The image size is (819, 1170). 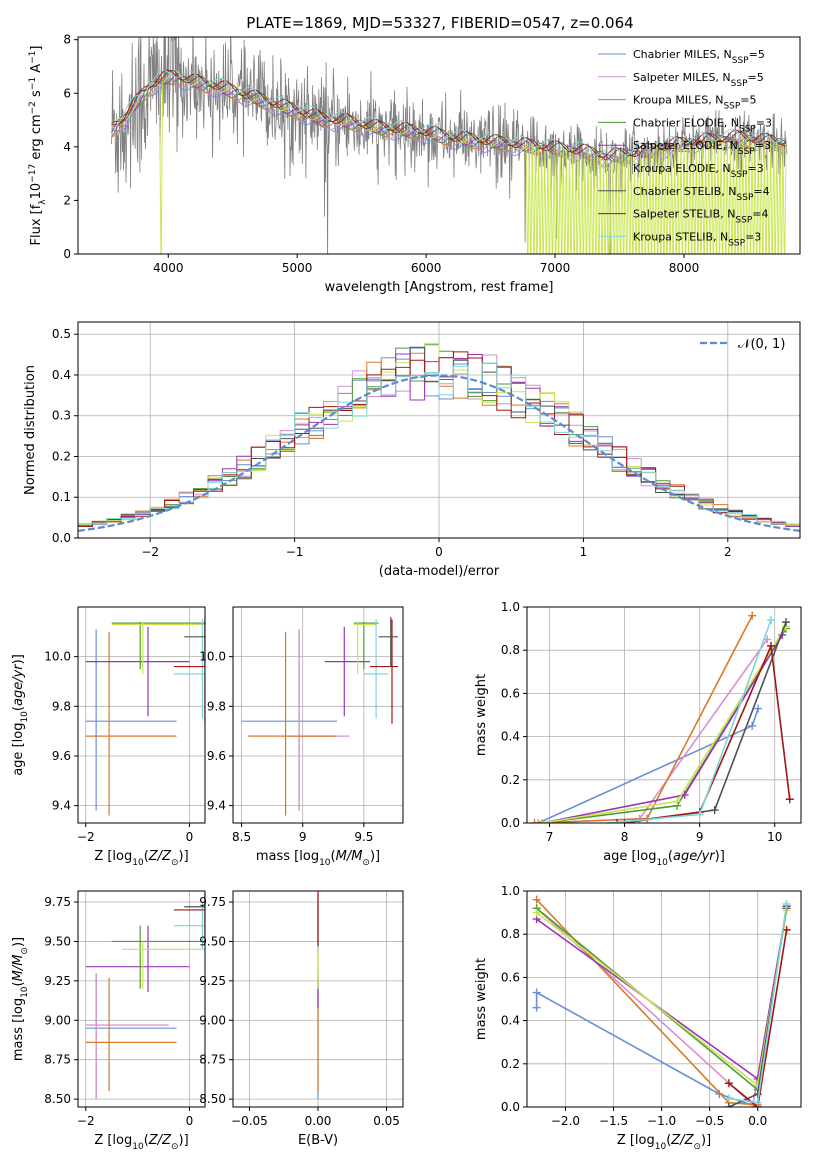 What do you see at coordinates (57, 941) in the screenshot?
I see `mass-vs-Z-ytick-label: 9.50` at bounding box center [57, 941].